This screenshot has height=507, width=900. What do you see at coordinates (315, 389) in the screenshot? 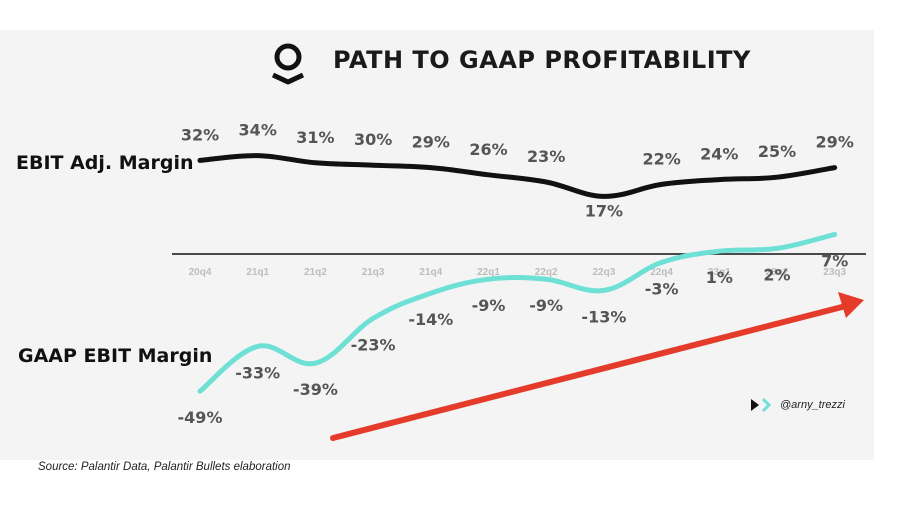
I see `data-label-gaap: -39%` at bounding box center [315, 389].